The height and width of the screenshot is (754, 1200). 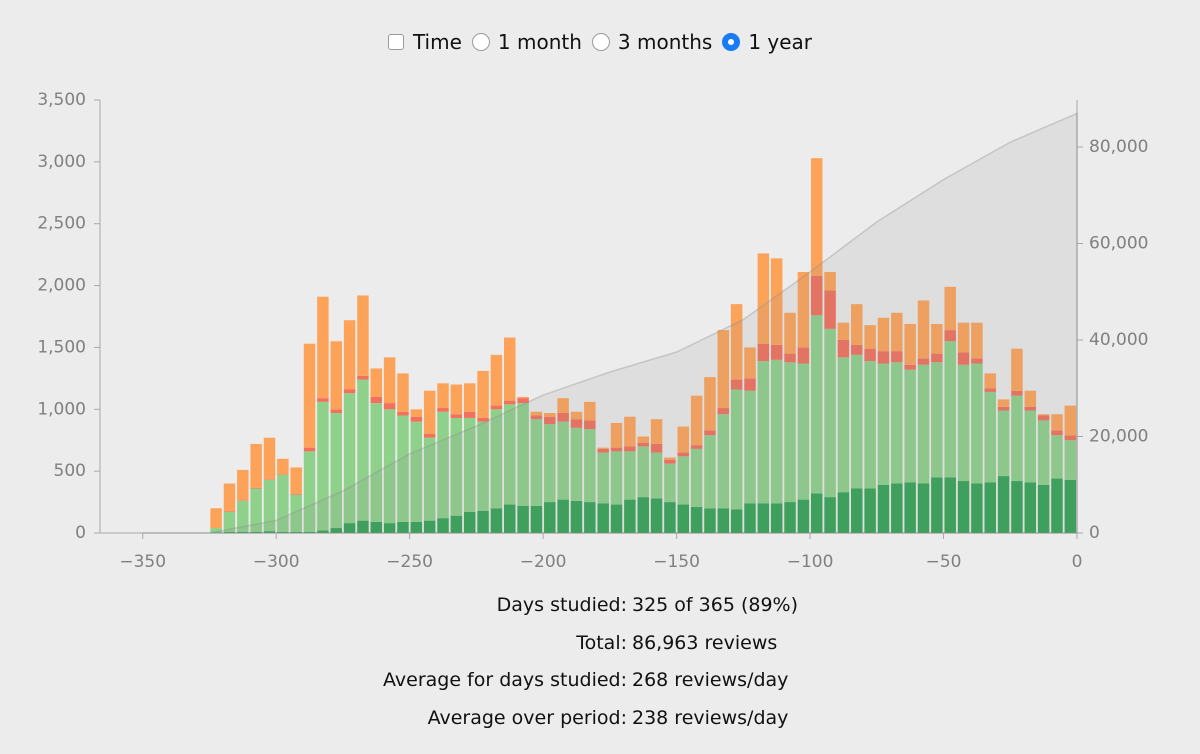 I want to click on stat-value: 86,963 reviews, so click(x=705, y=642).